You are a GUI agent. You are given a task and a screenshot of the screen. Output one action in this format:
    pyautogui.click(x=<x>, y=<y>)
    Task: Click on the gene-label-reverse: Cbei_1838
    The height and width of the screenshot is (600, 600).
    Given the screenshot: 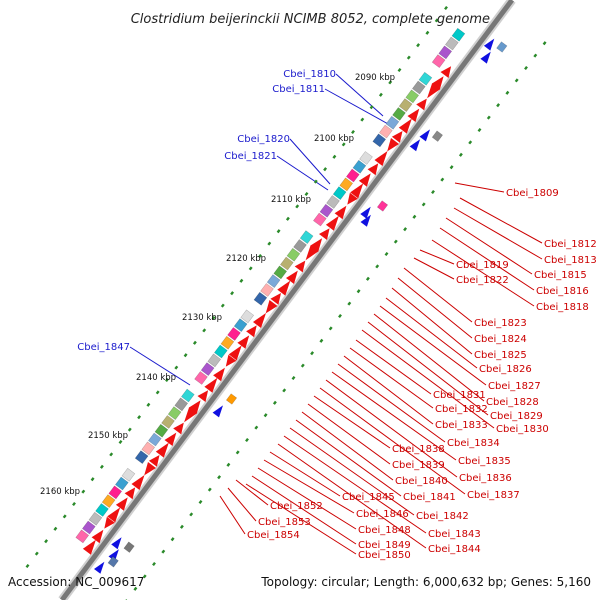 What is the action you would take?
    pyautogui.click(x=418, y=449)
    